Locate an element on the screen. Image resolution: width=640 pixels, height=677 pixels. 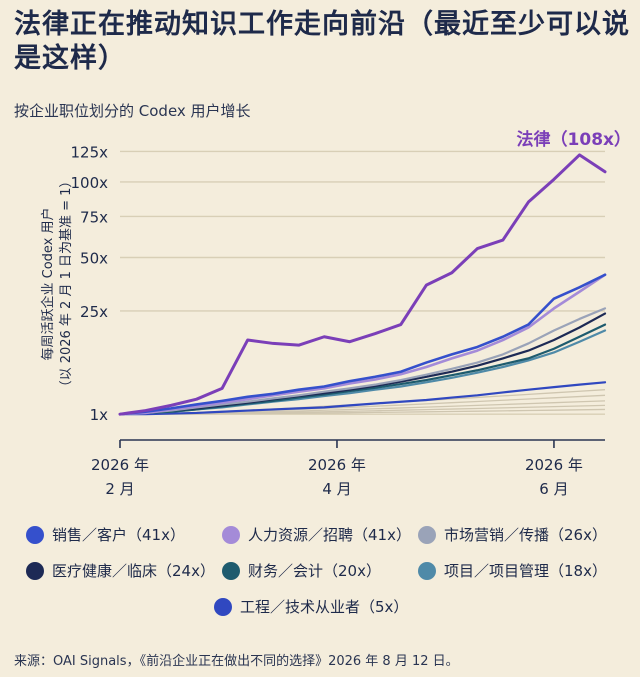
y-axis-label: 每周活跃企业 Codex 用户 （以 2026 年 2 月 1 日为基准 = 1） is located at coordinates (57, 284).